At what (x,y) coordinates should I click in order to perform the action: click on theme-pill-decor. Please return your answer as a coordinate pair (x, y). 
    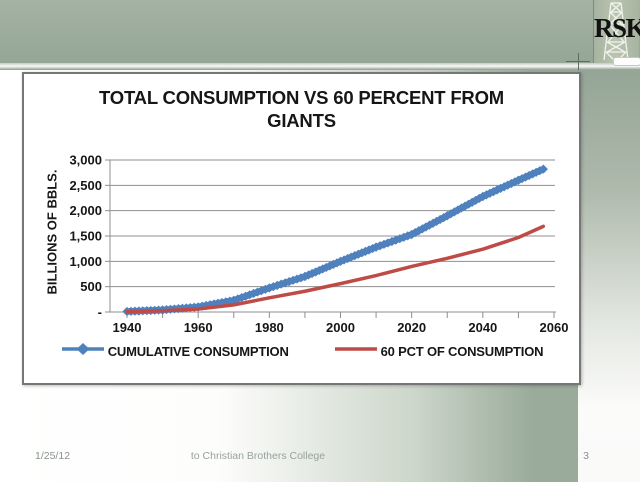
    Looking at the image, I should click on (626, 61).